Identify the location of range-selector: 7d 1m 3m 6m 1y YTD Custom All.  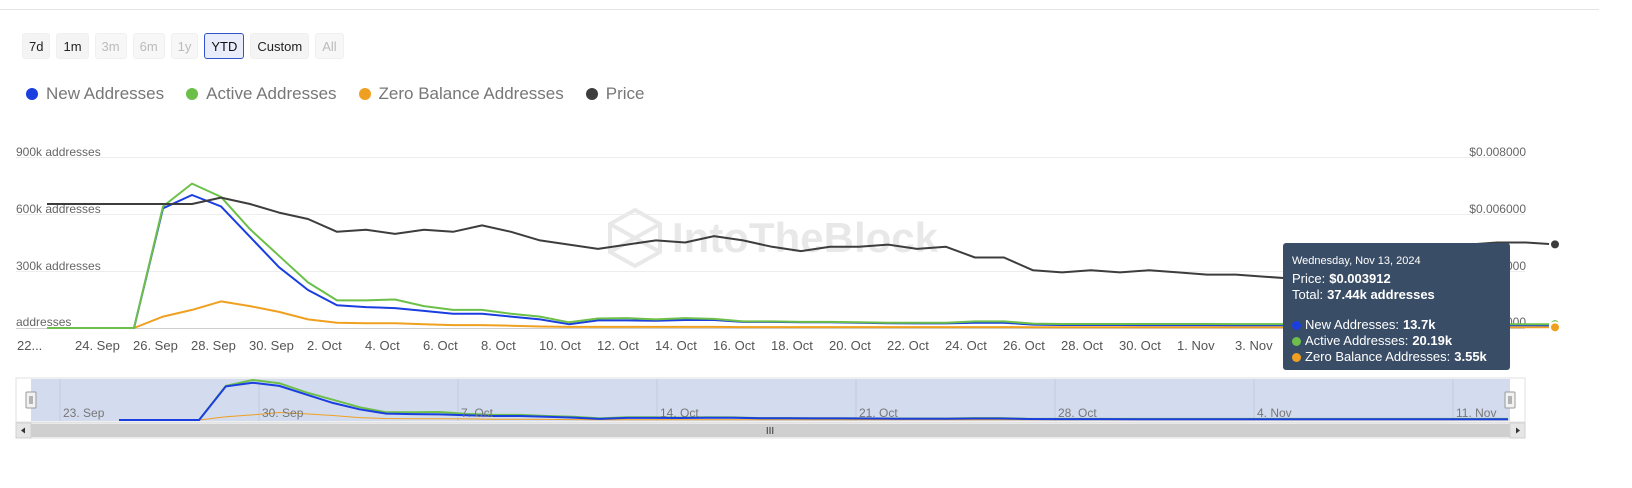
(183, 46).